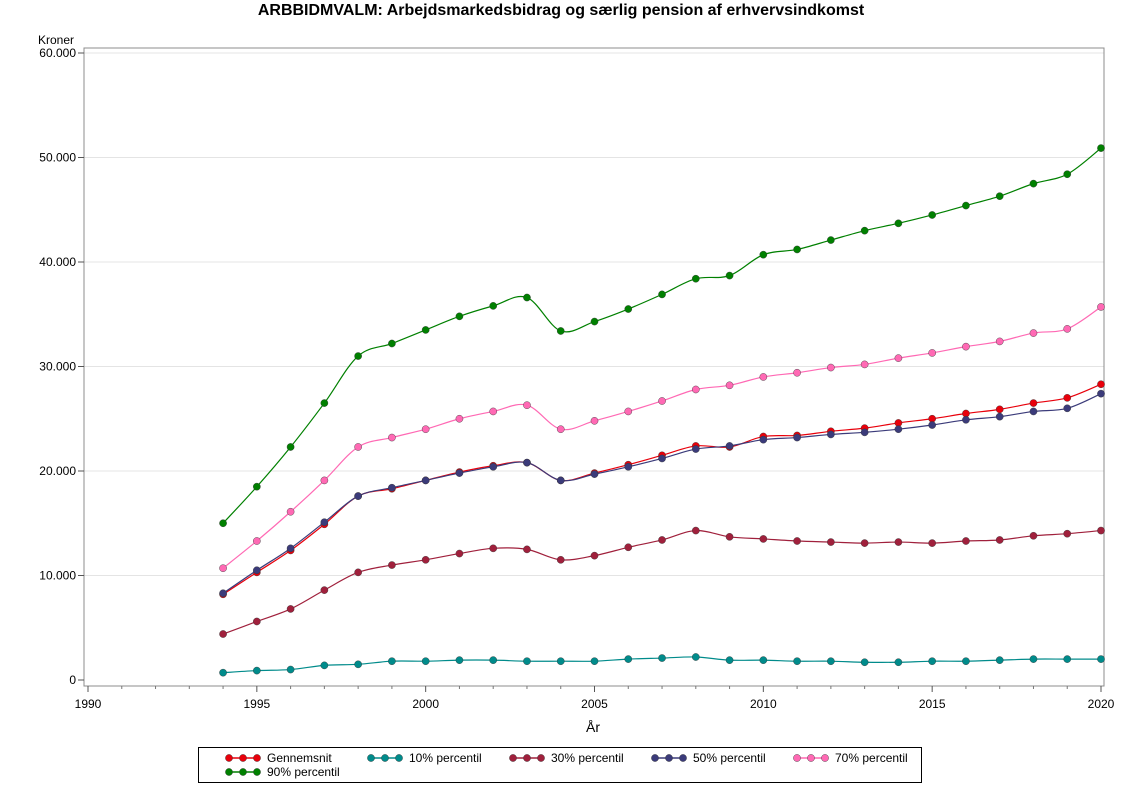 This screenshot has width=1122, height=793. Describe the element at coordinates (593, 727) in the screenshot. I see `x-axis-label: År` at that location.